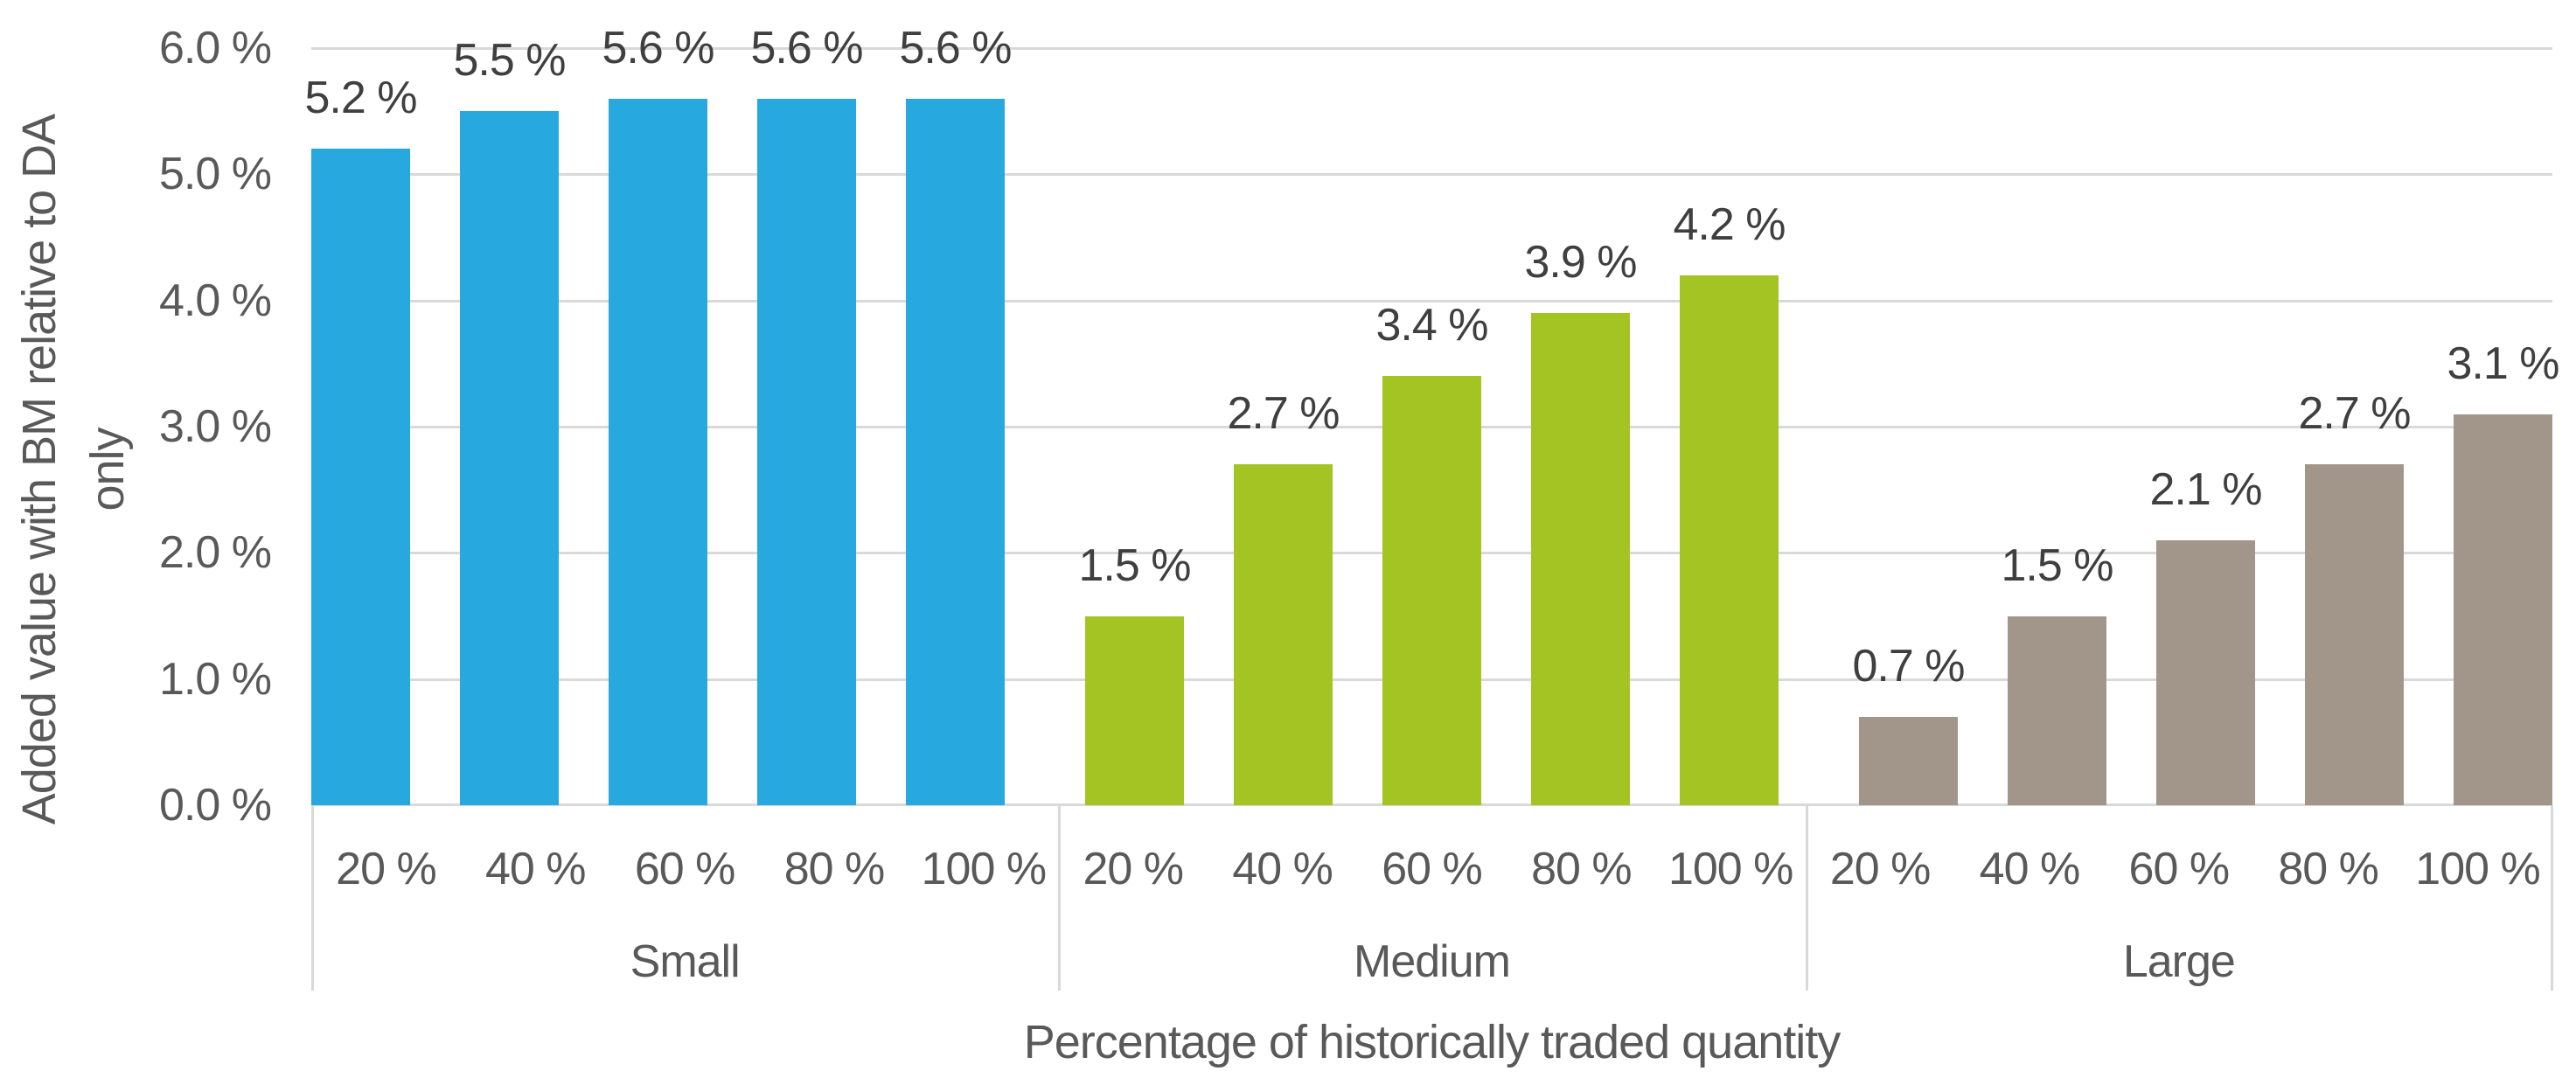 The image size is (2576, 1085). I want to click on category-dividers, so click(1432, 898).